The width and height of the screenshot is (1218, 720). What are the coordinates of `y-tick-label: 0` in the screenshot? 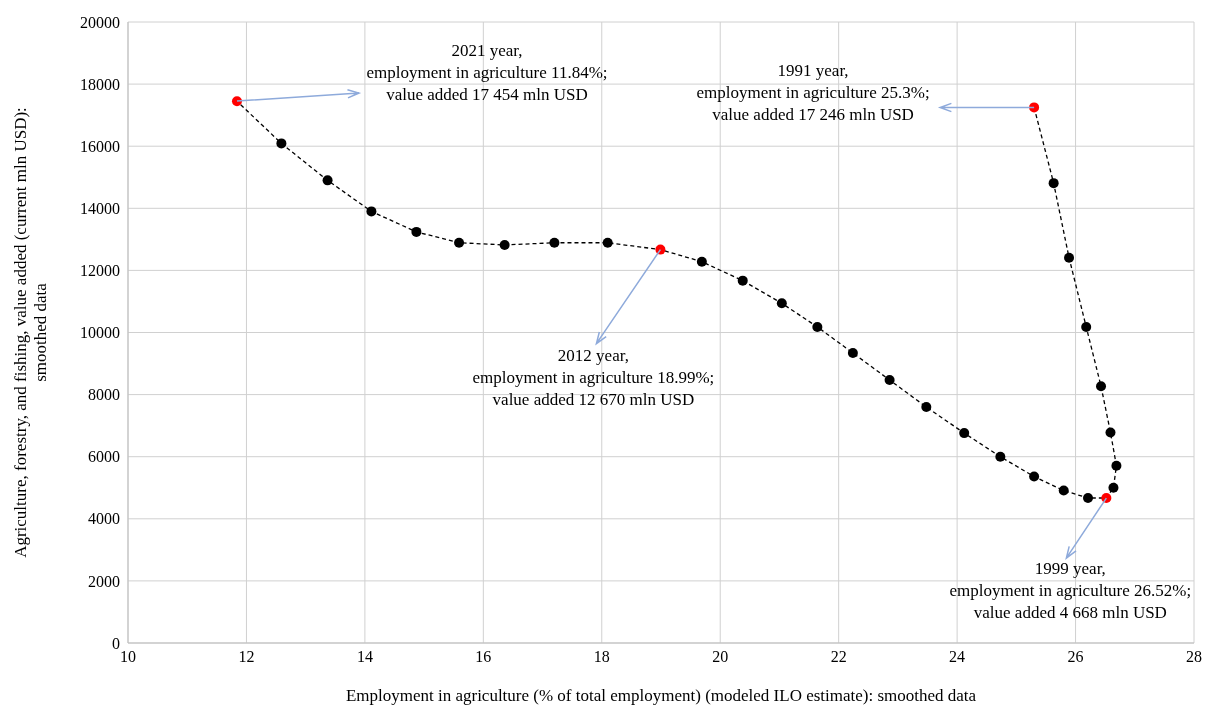 It's located at (116, 643).